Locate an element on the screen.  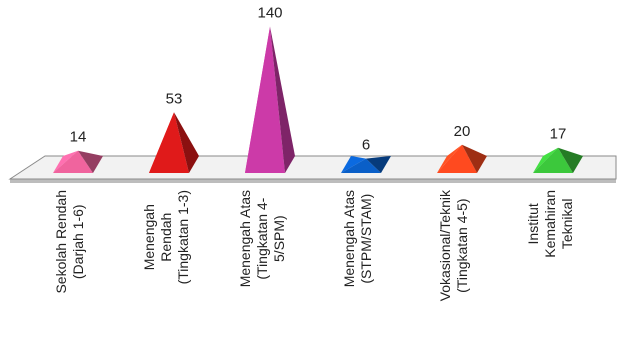
category-label-line: (Darjah 1-6) is located at coordinates (78, 241).